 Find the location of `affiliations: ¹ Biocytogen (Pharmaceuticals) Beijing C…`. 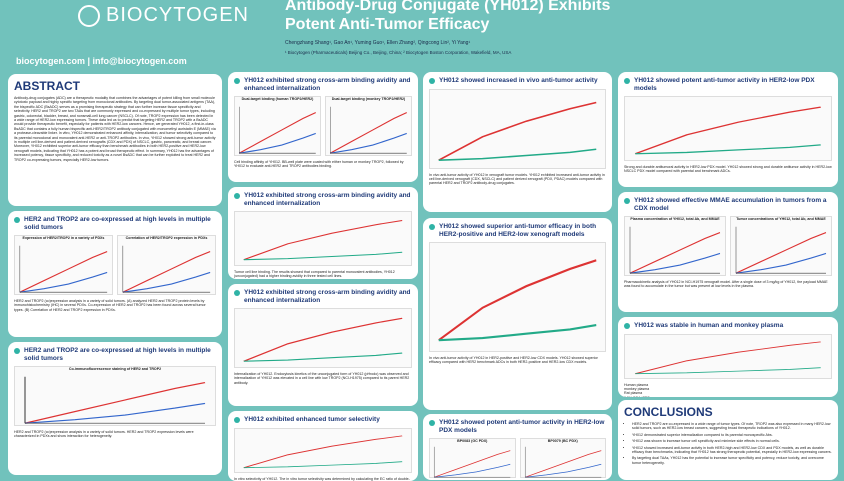

affiliations: ¹ Biocytogen (Pharmaceuticals) Beijing C… is located at coordinates (398, 52).